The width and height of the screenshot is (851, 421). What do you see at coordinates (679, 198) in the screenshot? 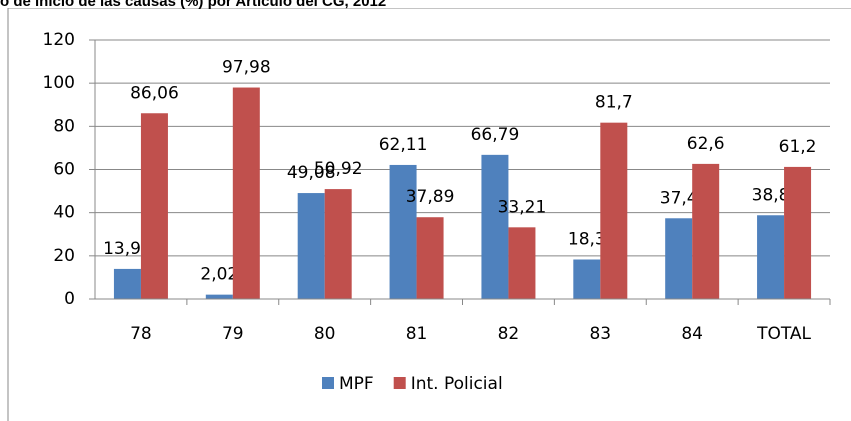
I see `value-label: 37,4` at bounding box center [679, 198].